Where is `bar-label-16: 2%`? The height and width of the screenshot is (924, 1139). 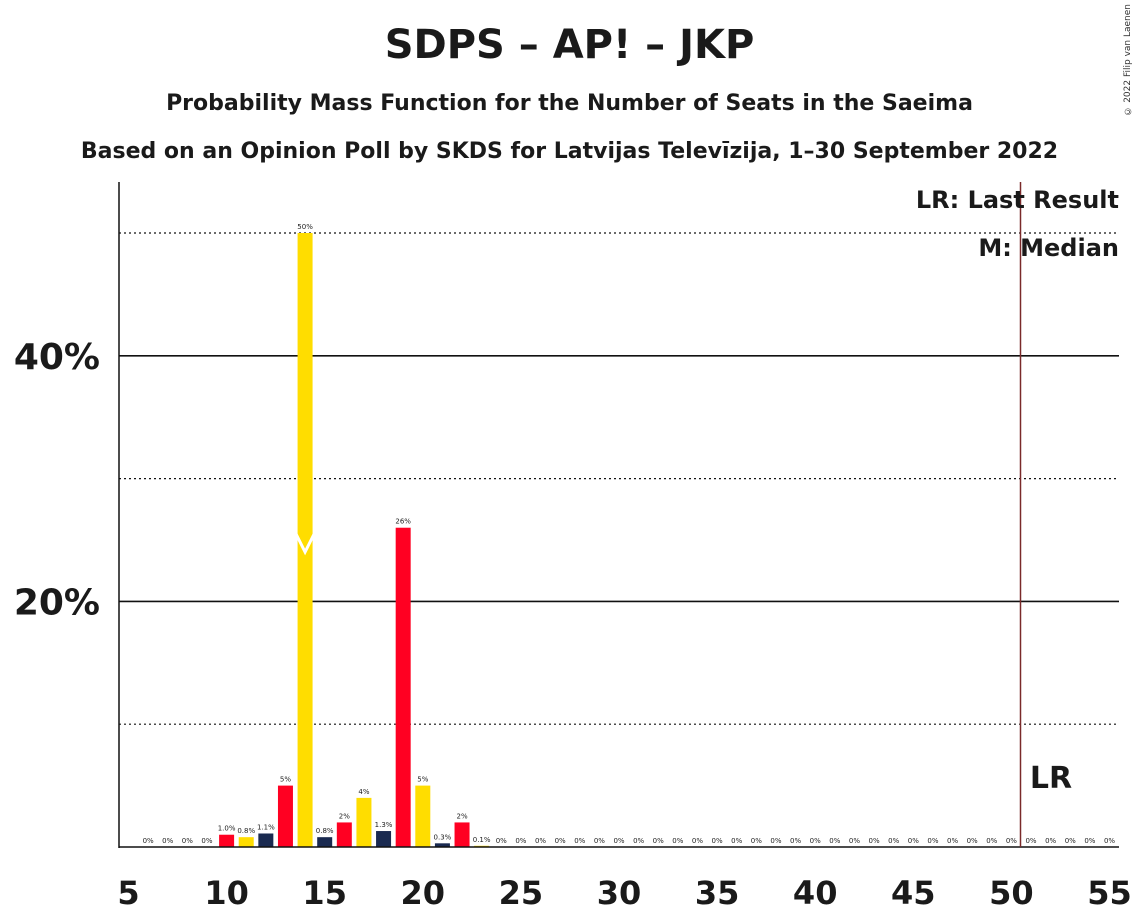 bar-label-16: 2% is located at coordinates (344, 816).